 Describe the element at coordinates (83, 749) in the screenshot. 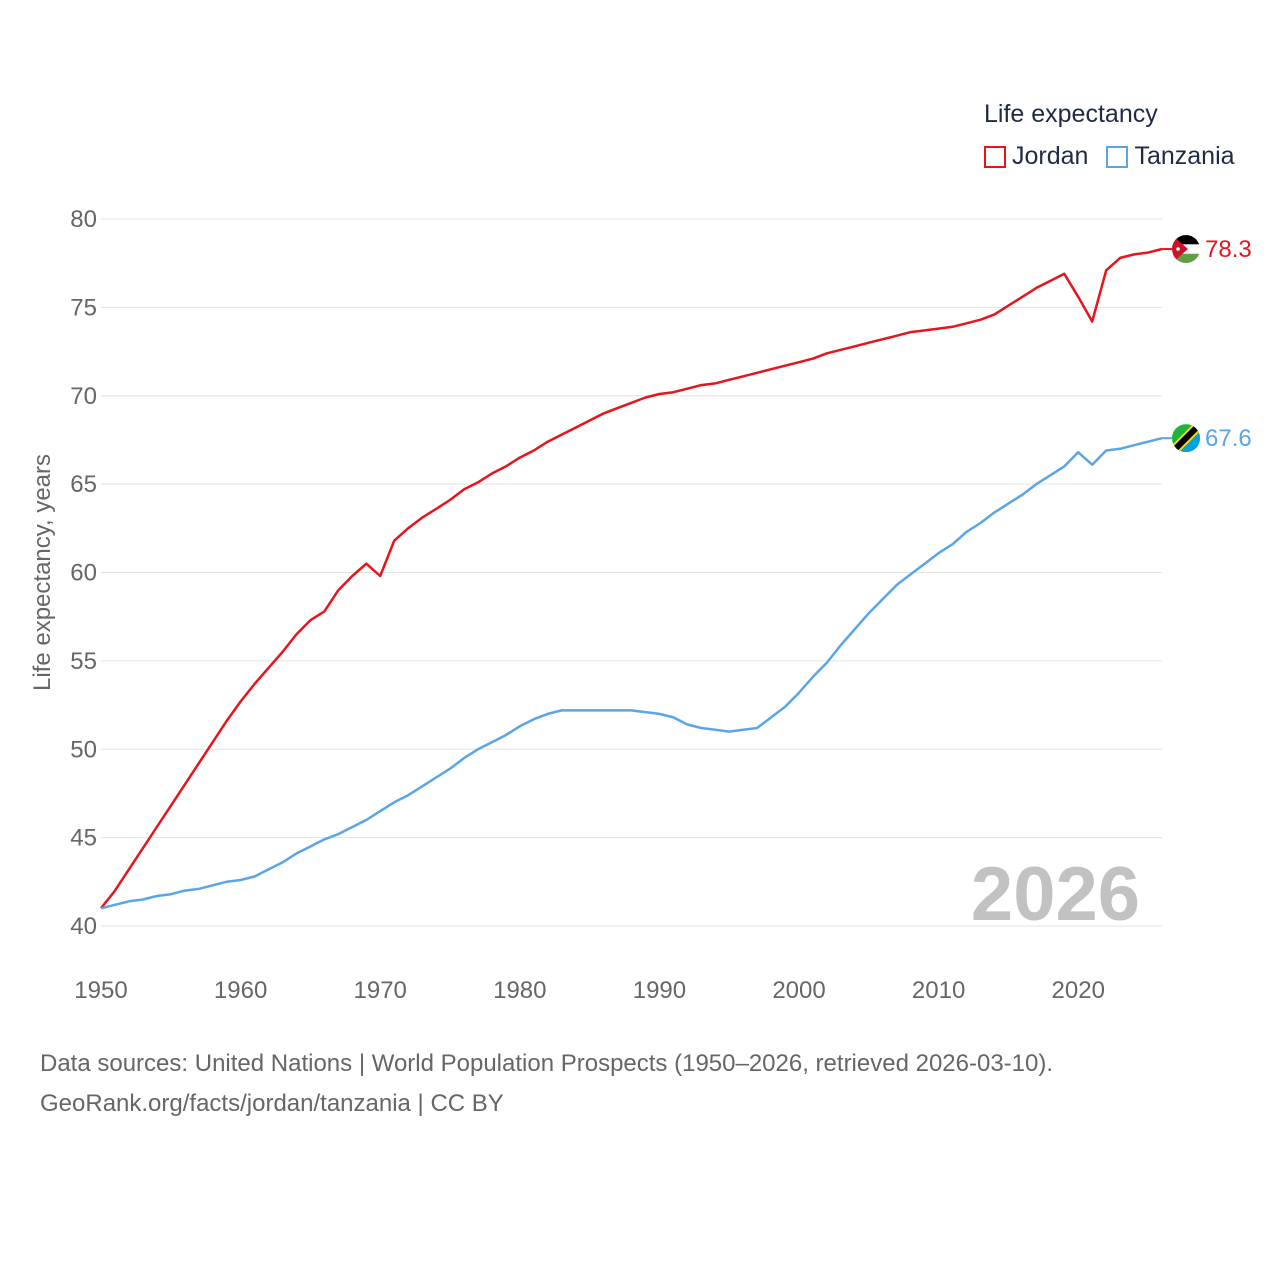

I see `y-tick-label: 50` at that location.